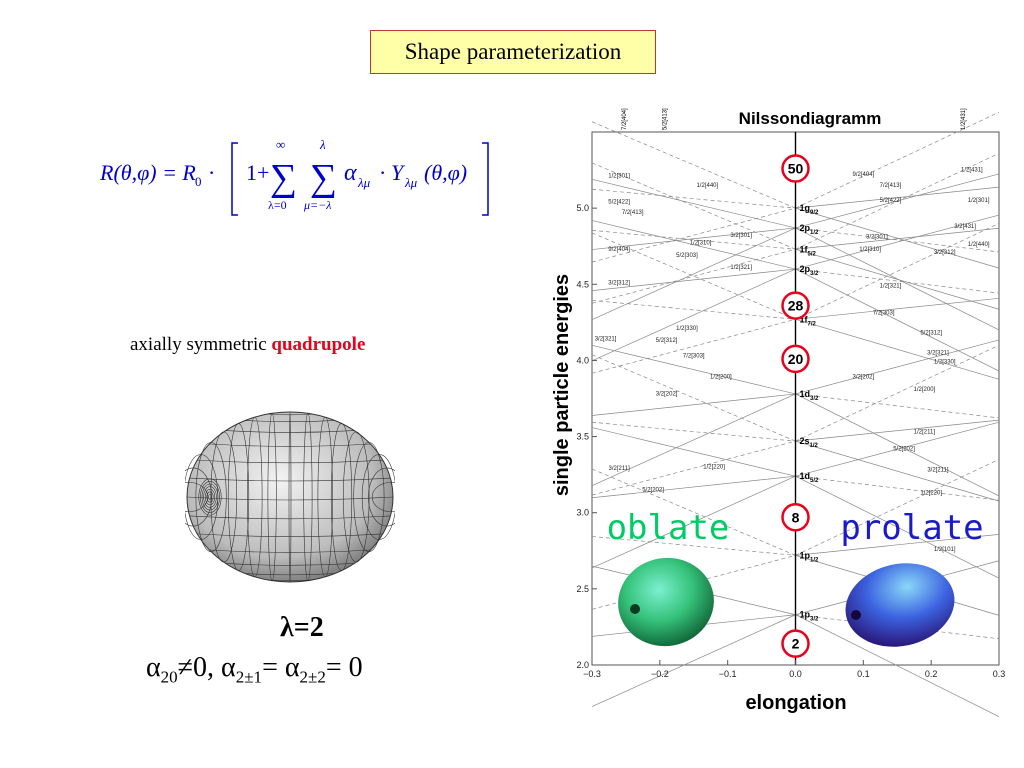 This screenshot has height=768, width=1024. What do you see at coordinates (582, 665) in the screenshot?
I see `y-tick-label: 2.0` at bounding box center [582, 665].